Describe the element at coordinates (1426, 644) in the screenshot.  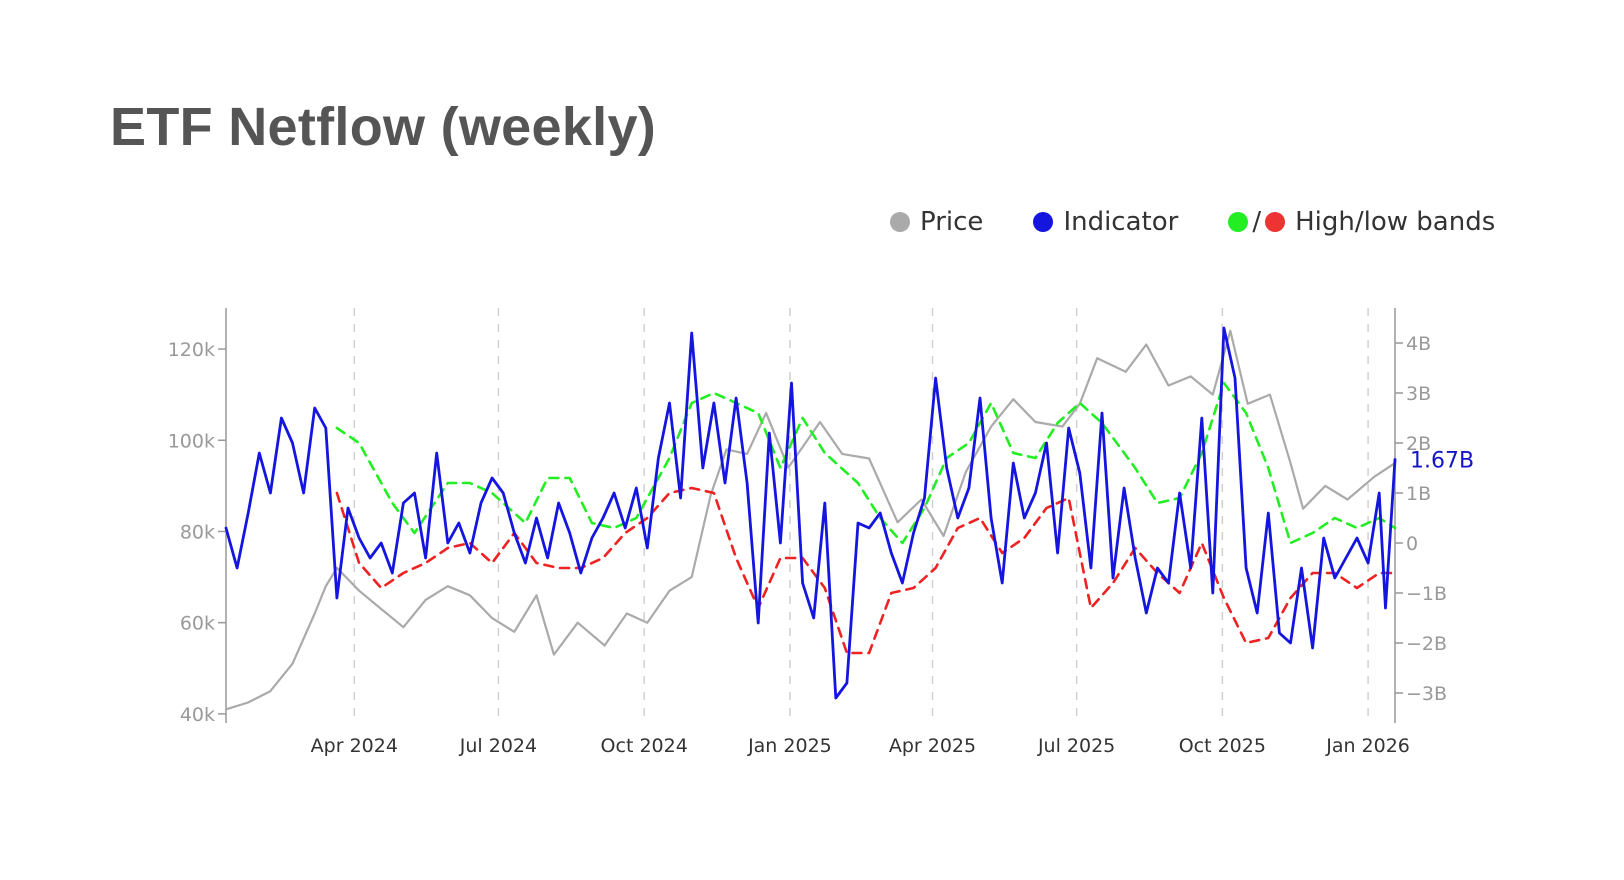
I see `y-right-tick-label: −2B` at that location.